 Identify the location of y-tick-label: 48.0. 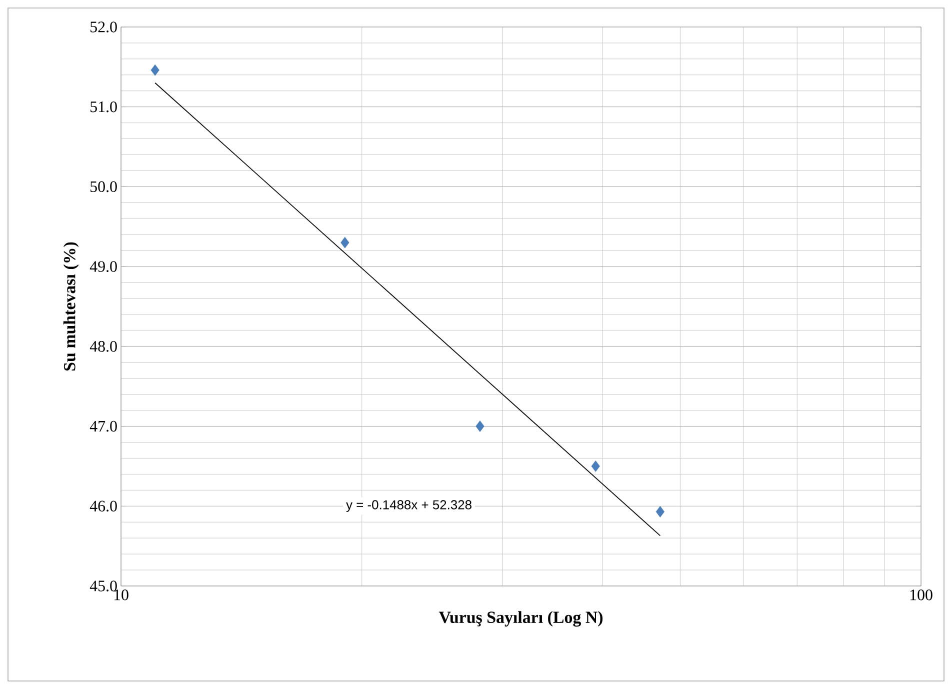
(103, 346).